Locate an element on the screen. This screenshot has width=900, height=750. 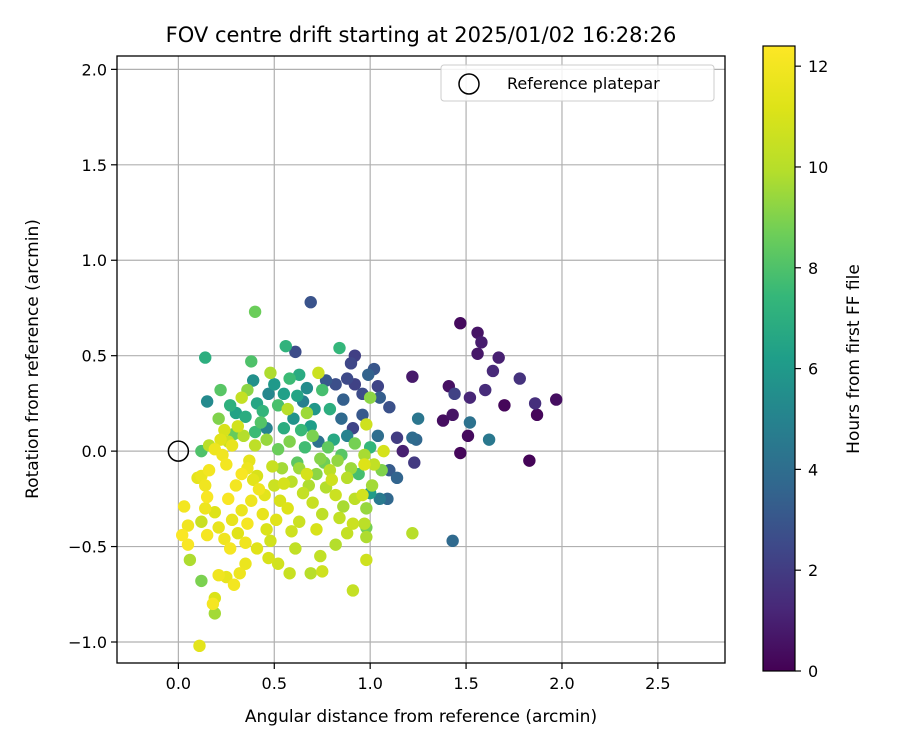
colorbar-tick-label: 4 is located at coordinates (813, 469).